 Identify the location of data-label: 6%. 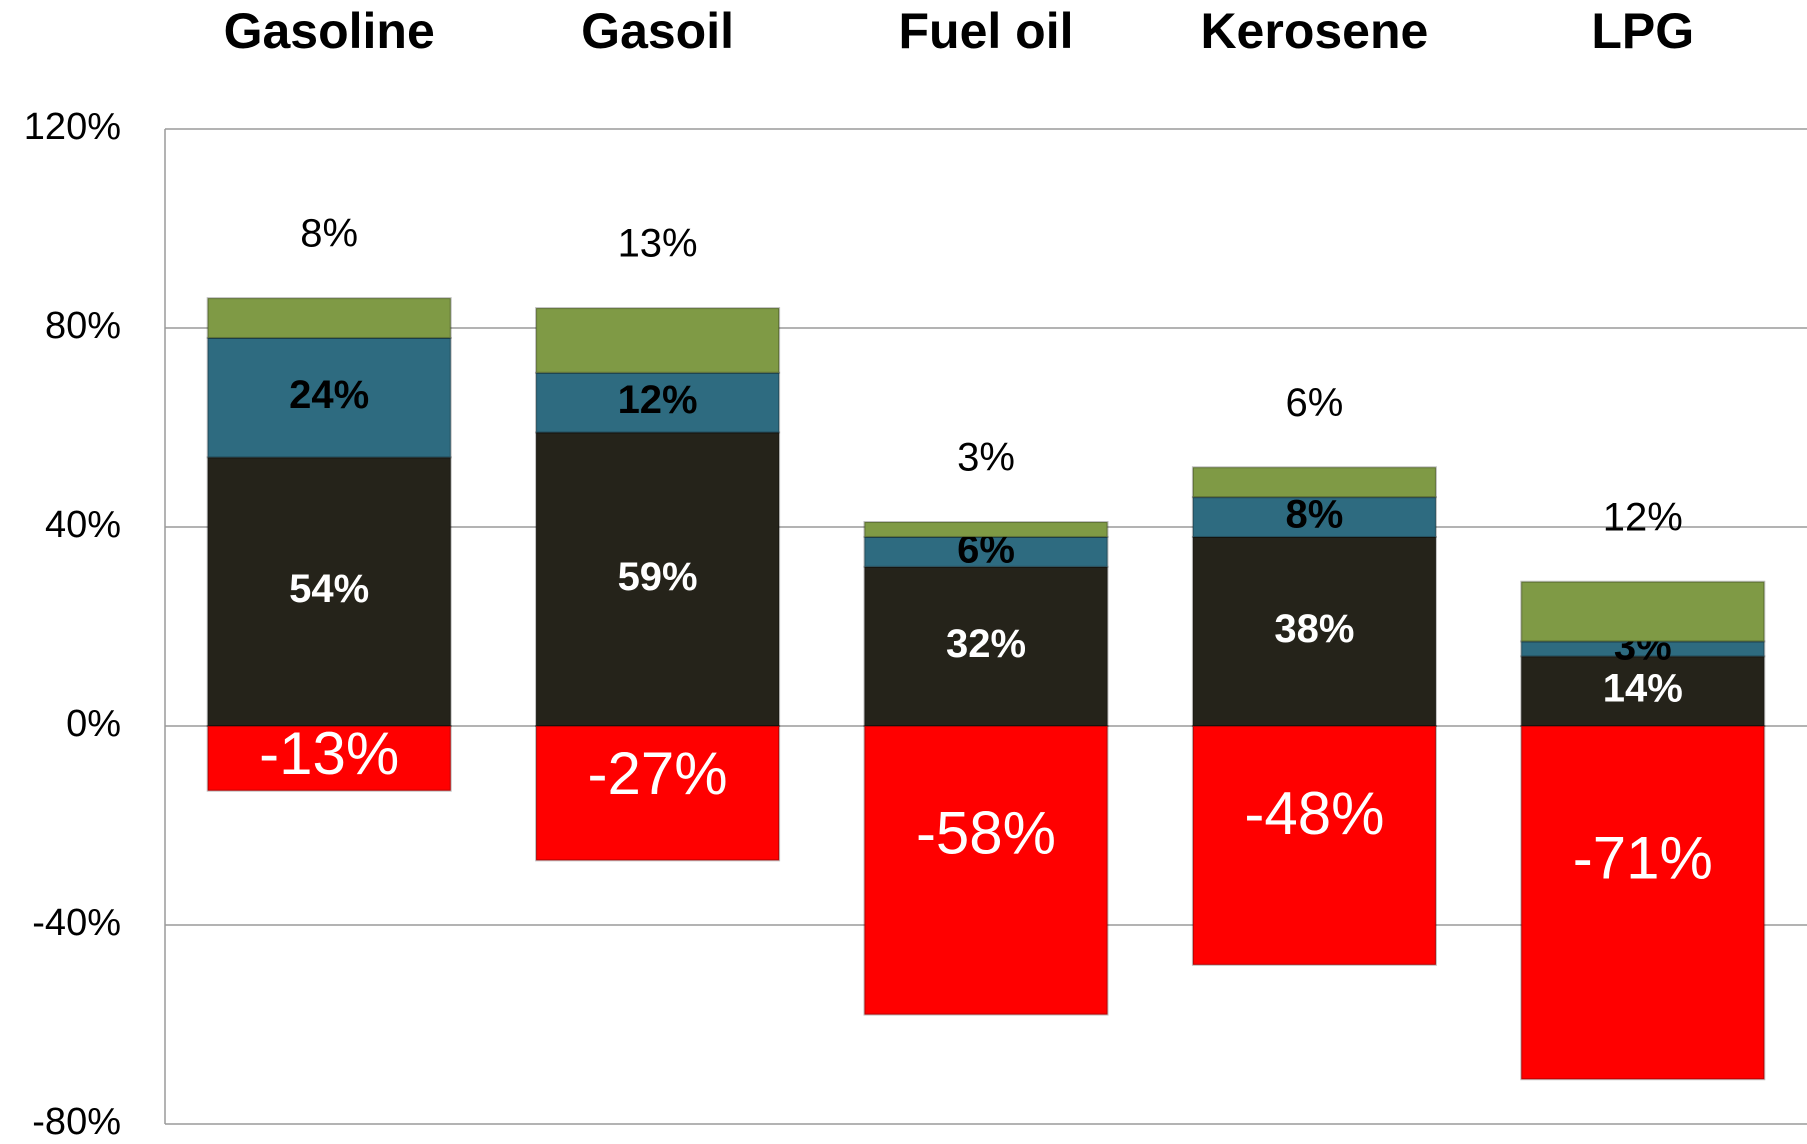
(1314, 403).